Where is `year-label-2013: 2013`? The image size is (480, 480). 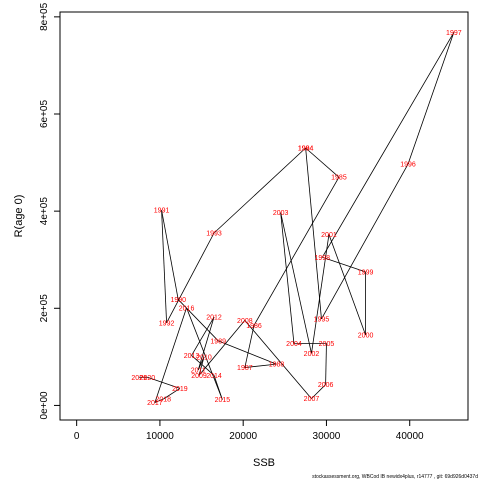 year-label-2013: 2013 is located at coordinates (192, 356).